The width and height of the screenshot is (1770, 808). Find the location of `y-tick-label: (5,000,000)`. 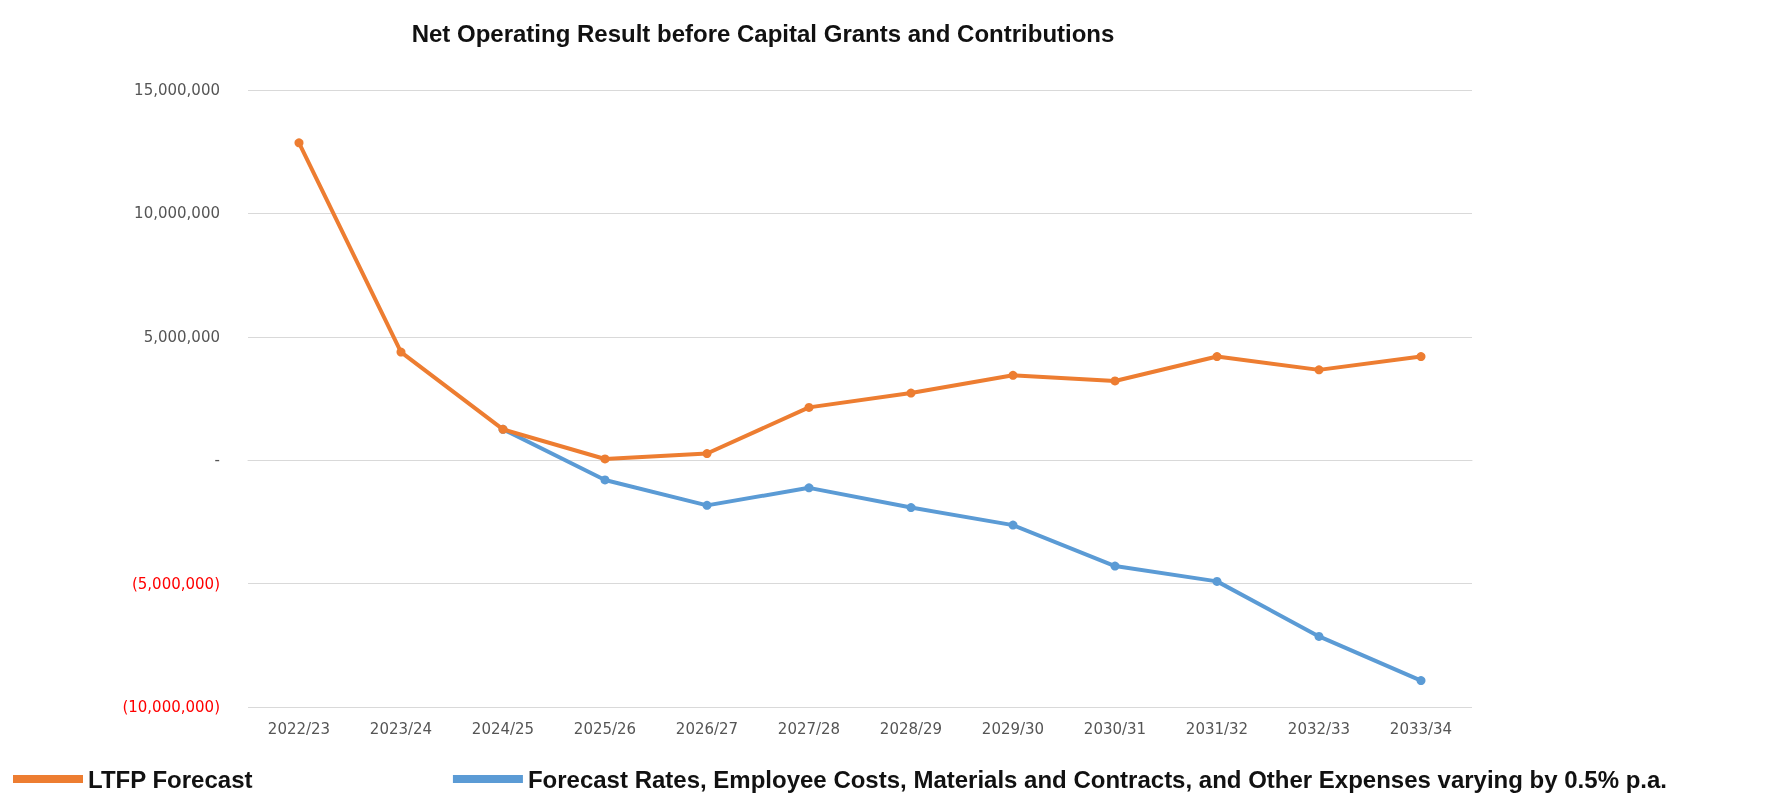

y-tick-label: (5,000,000) is located at coordinates (175, 583).